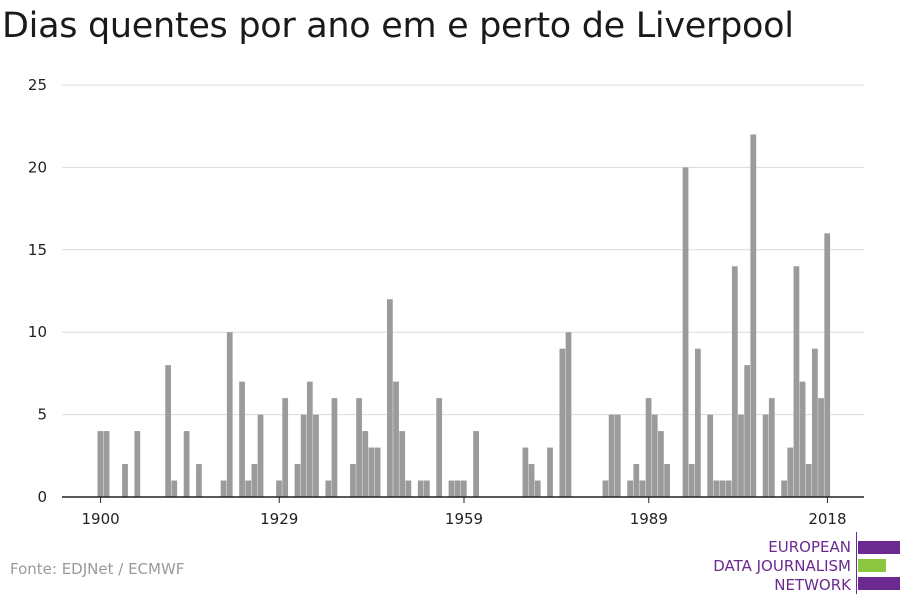  I want to click on y-tick-label: 20, so click(37, 167).